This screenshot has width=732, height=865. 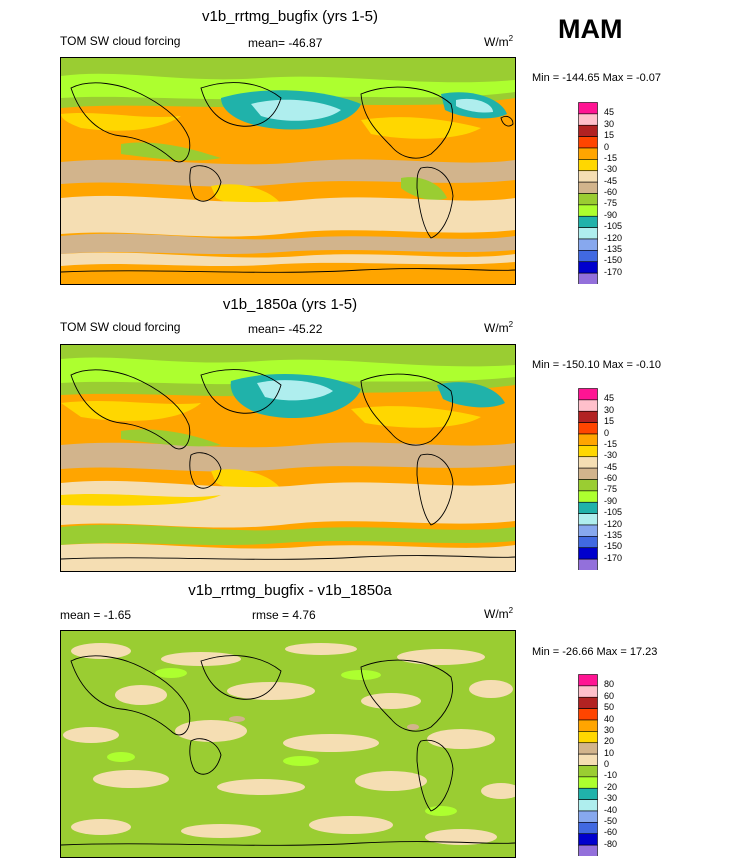 I want to click on colorbar-tick-label: 60, so click(x=609, y=695).